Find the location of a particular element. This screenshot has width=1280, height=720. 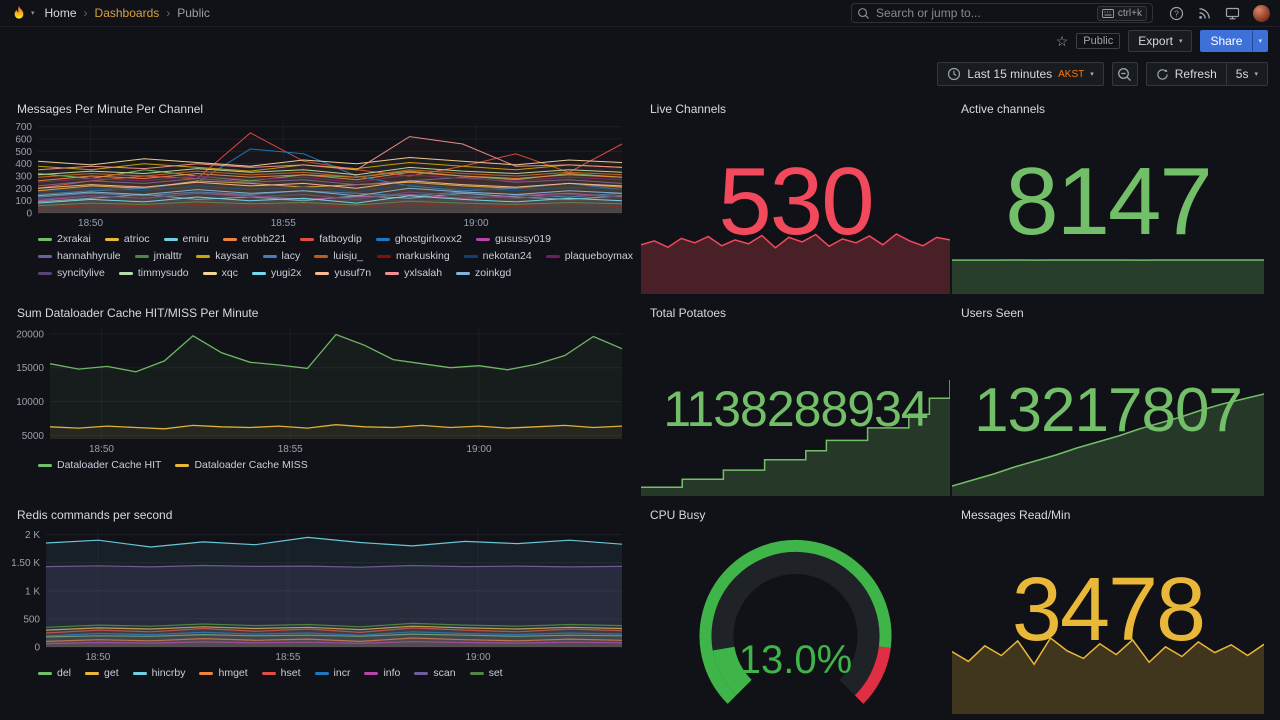

legend-item: yusuf7n is located at coordinates (343, 273).